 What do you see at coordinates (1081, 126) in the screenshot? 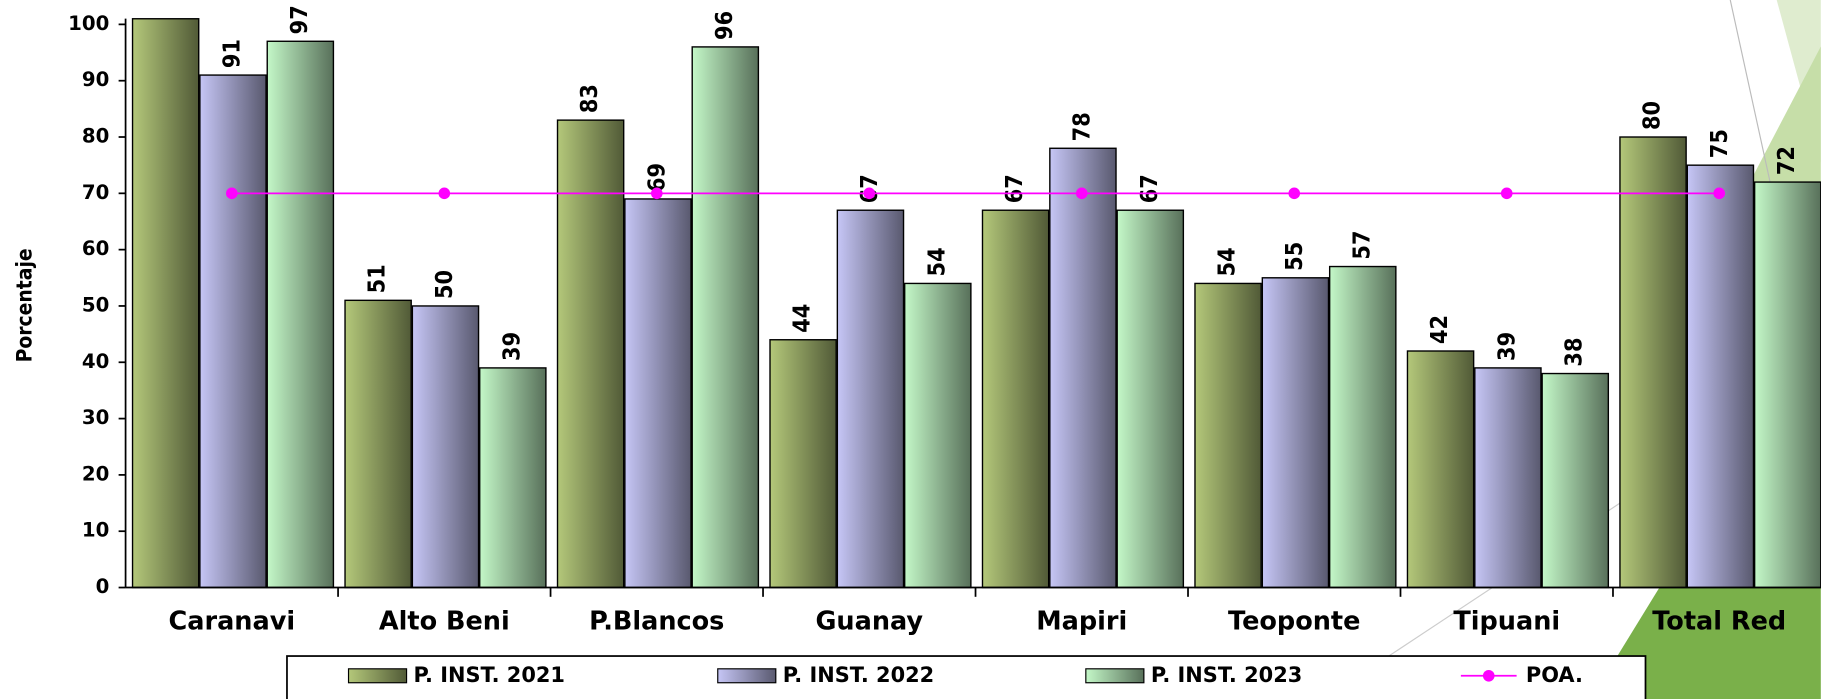
I see `value-label: 78` at bounding box center [1081, 126].